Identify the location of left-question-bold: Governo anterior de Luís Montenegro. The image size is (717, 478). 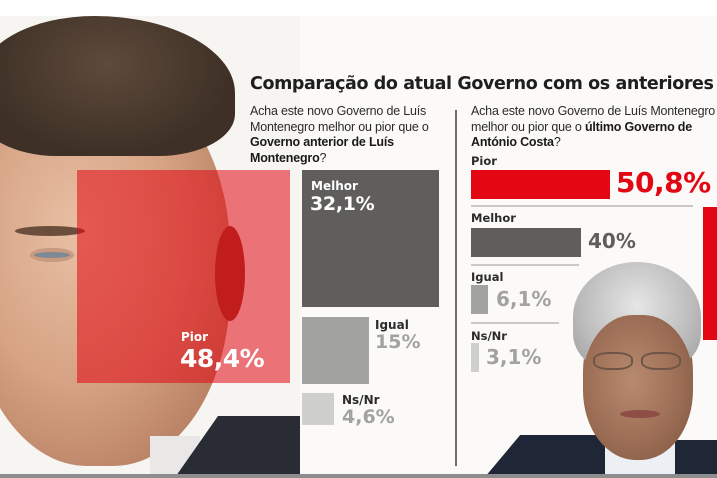
(322, 150).